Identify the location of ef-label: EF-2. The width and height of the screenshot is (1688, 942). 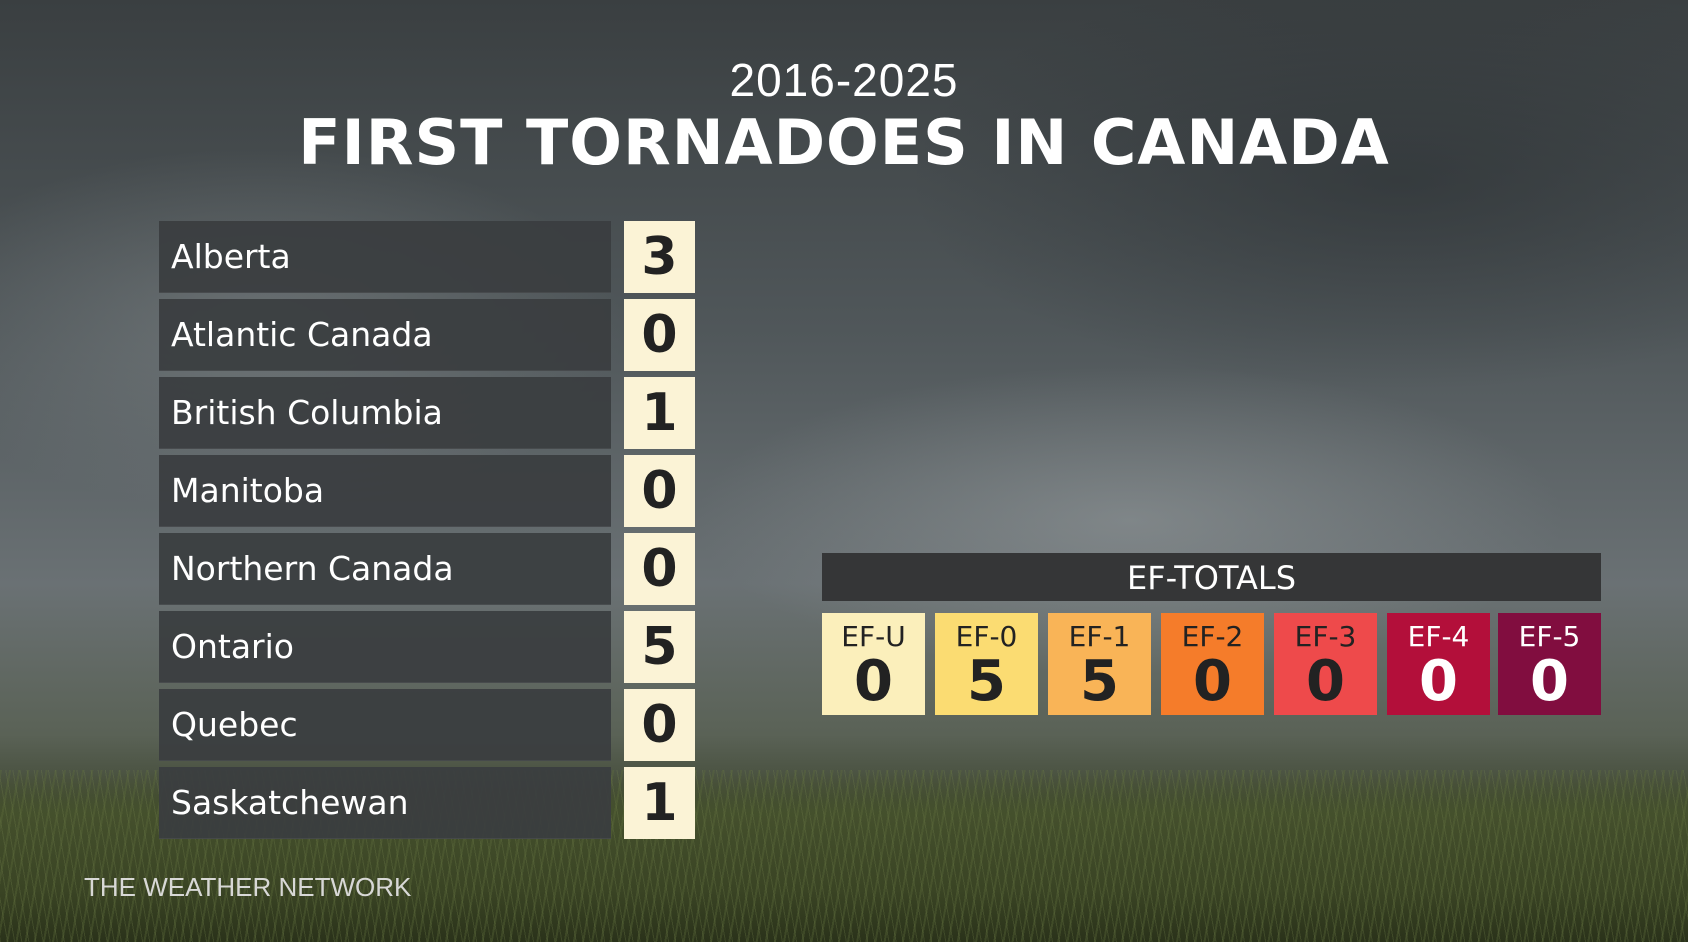
(1212, 636).